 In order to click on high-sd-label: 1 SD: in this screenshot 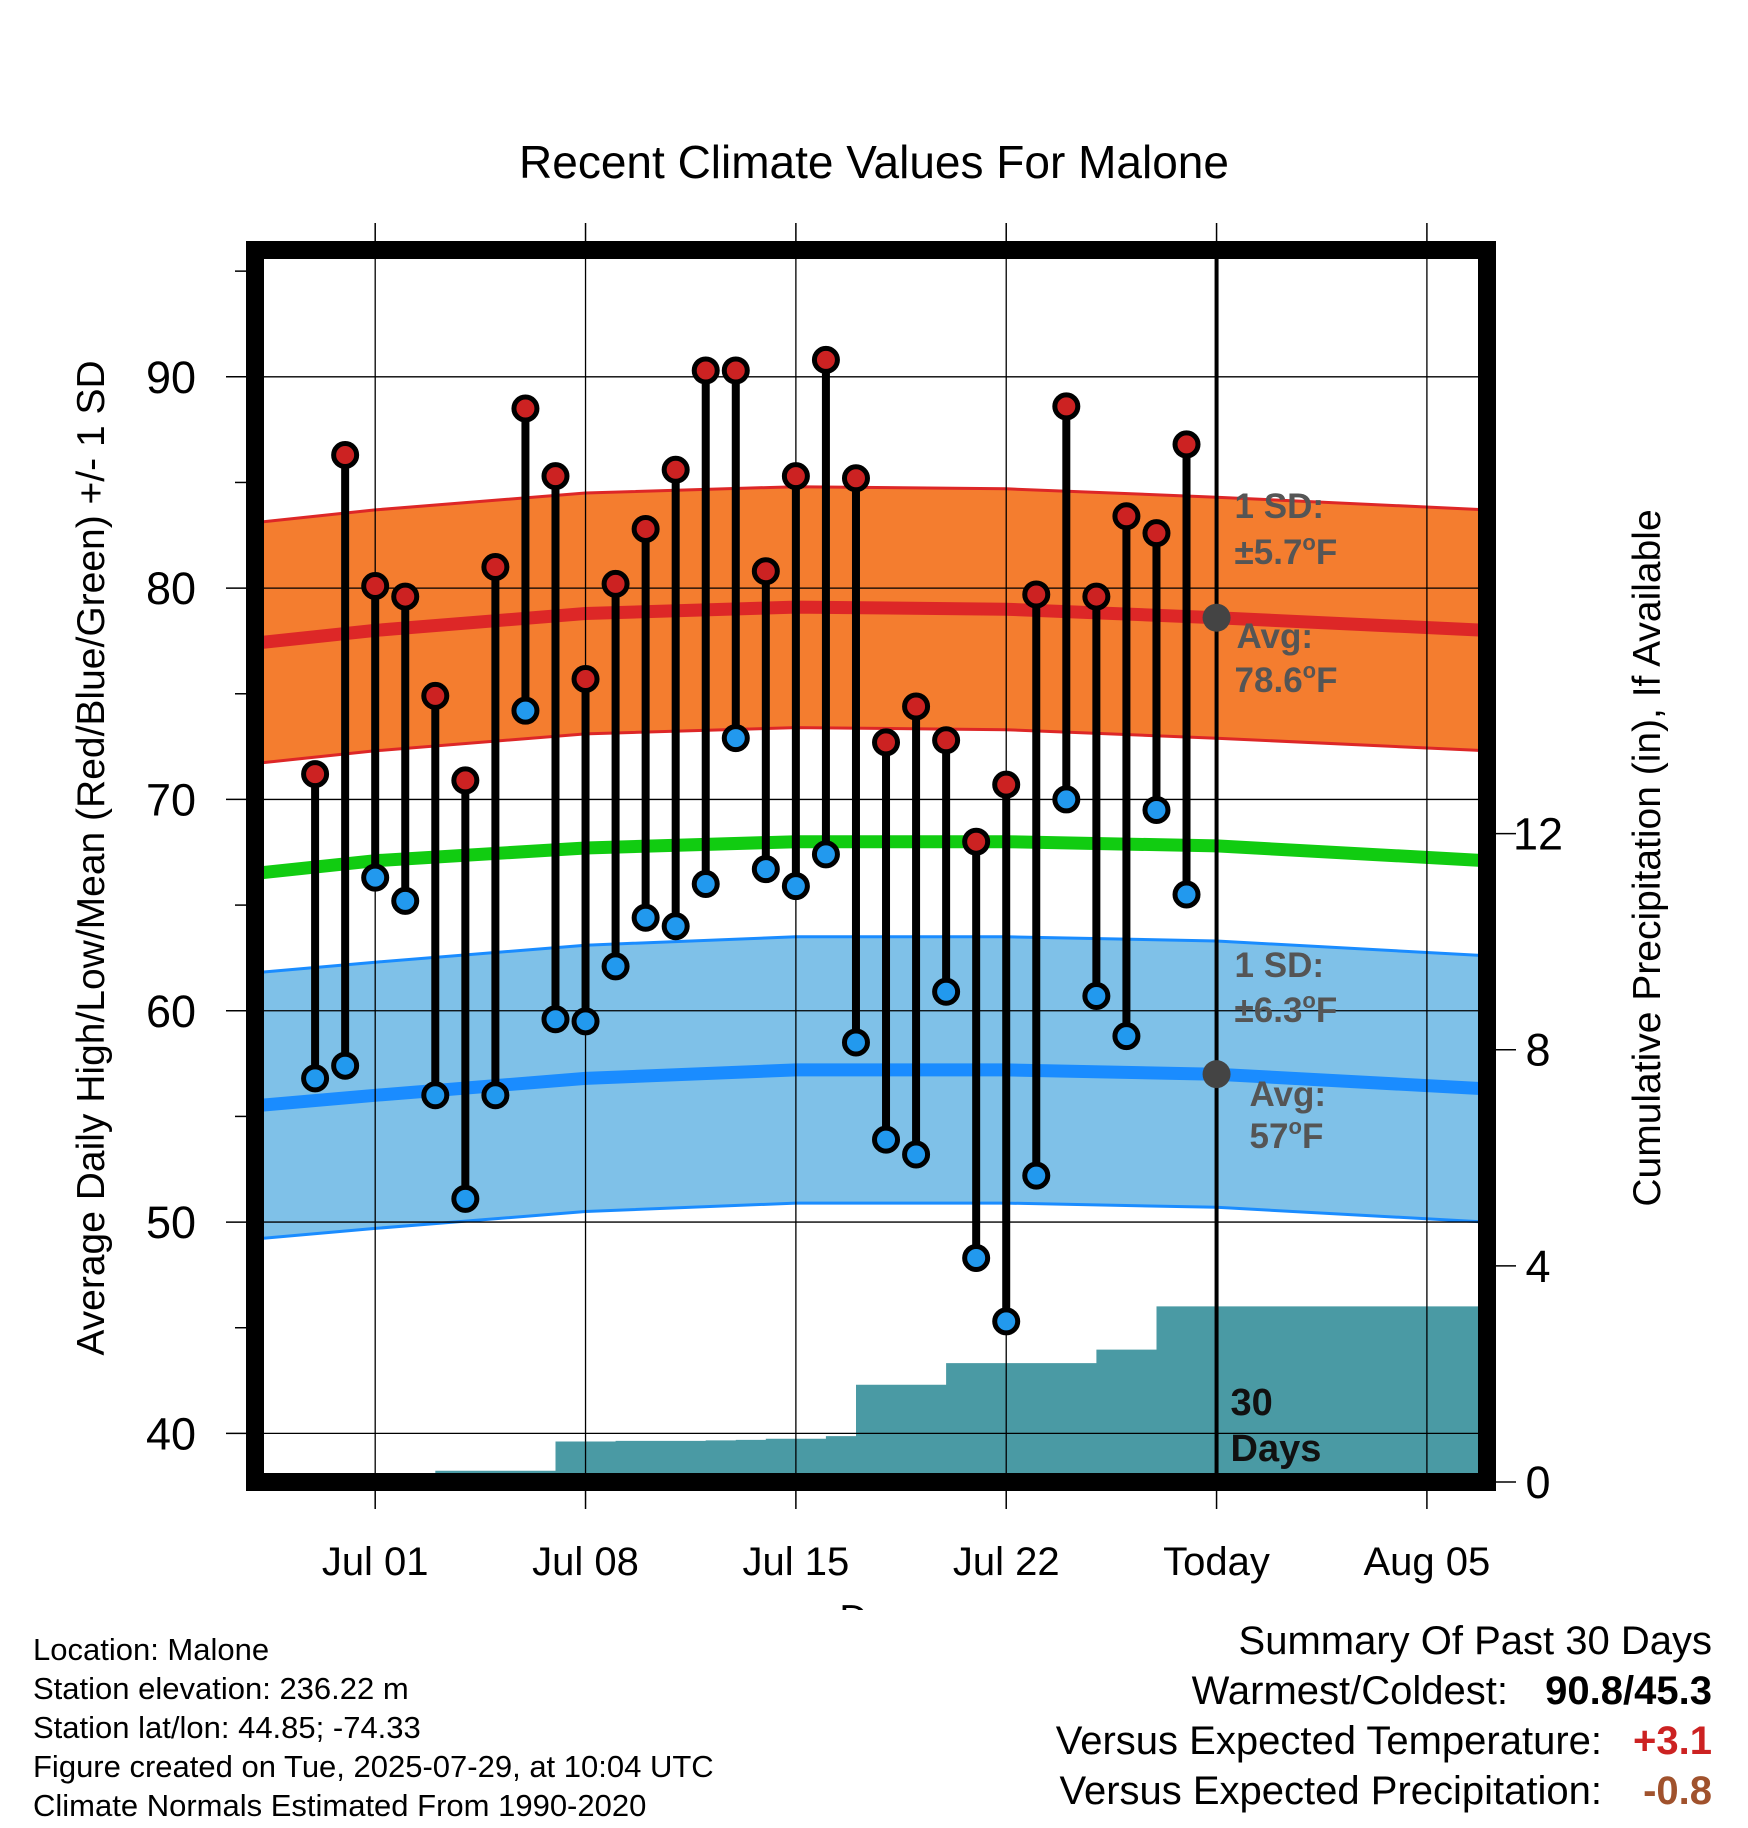, I will do `click(1279, 506)`.